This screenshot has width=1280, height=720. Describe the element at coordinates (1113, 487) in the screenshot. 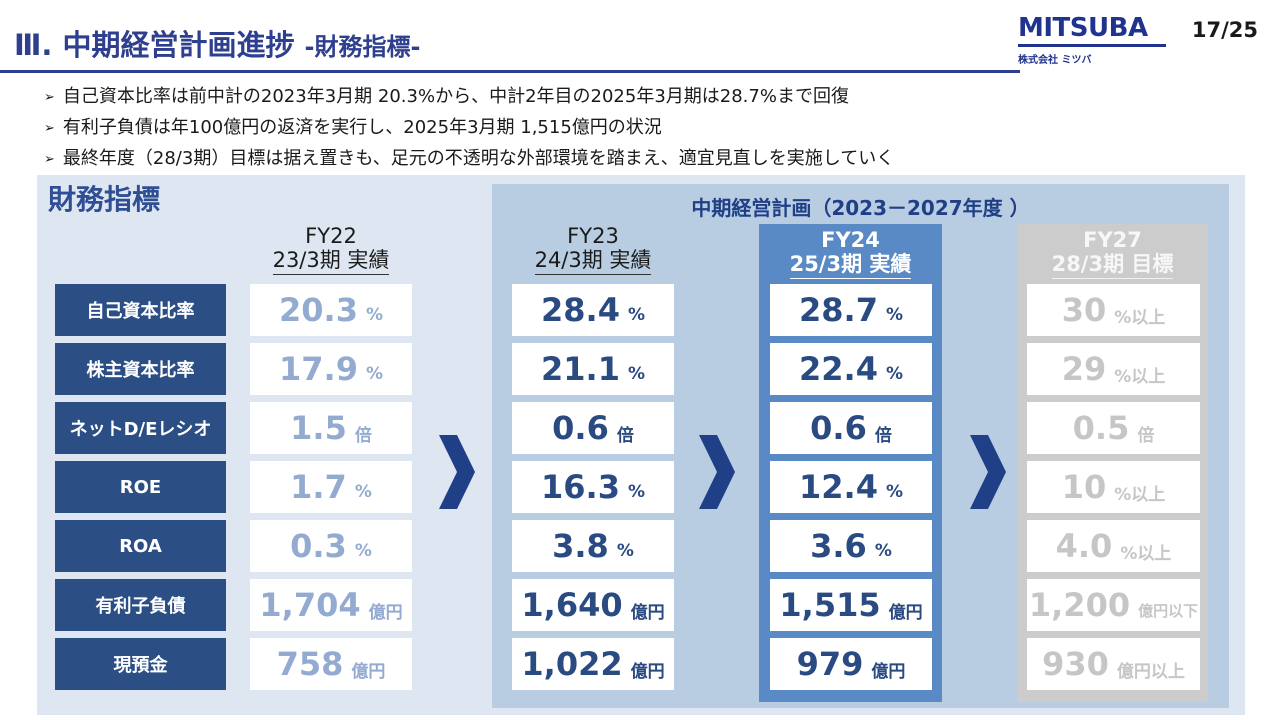

I see `value-cell: 10 %以上` at that location.